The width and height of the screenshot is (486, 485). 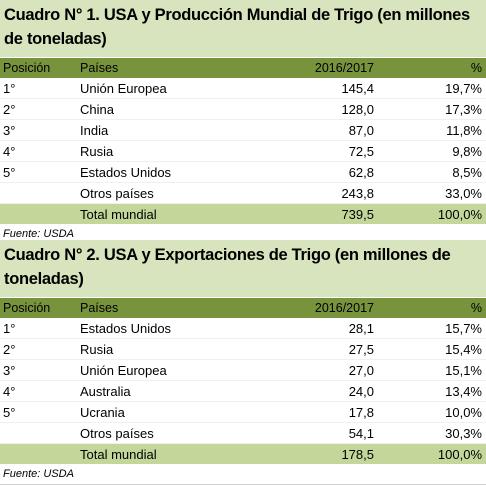 I want to click on cell-percent: 15,7%, so click(x=463, y=328).